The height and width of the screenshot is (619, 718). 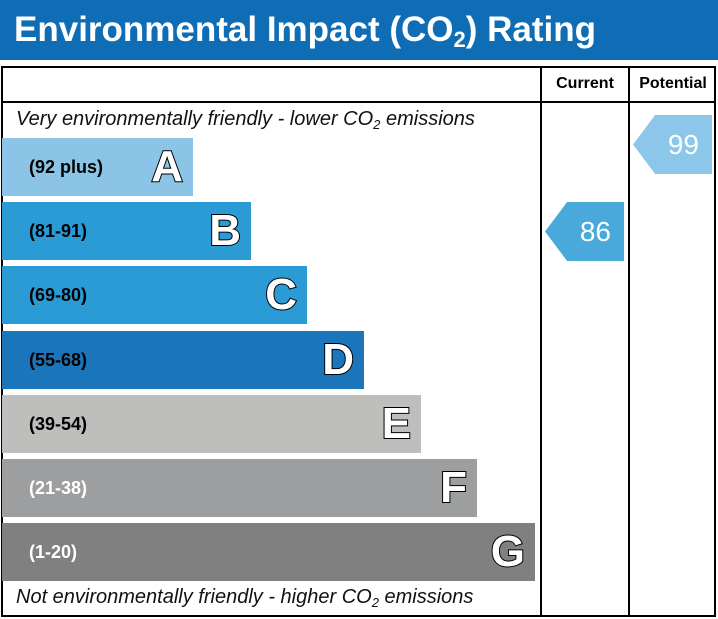 What do you see at coordinates (375, 602) in the screenshot?
I see `bottom-note-sub: 2` at bounding box center [375, 602].